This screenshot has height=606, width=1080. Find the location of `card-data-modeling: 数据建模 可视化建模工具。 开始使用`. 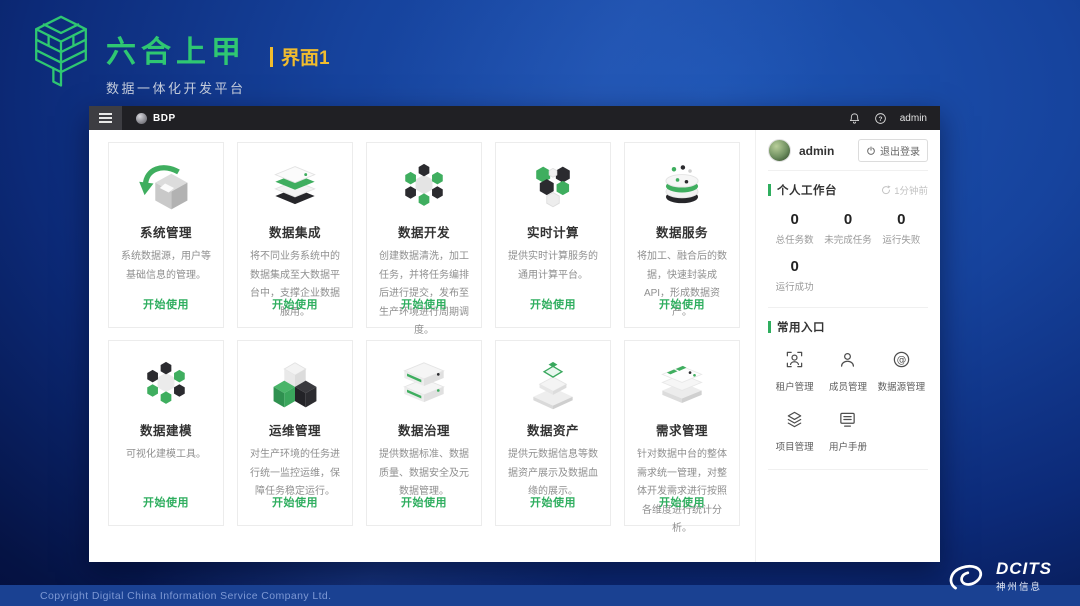

card-data-modeling: 数据建模 可视化建模工具。 开始使用 is located at coordinates (166, 433).